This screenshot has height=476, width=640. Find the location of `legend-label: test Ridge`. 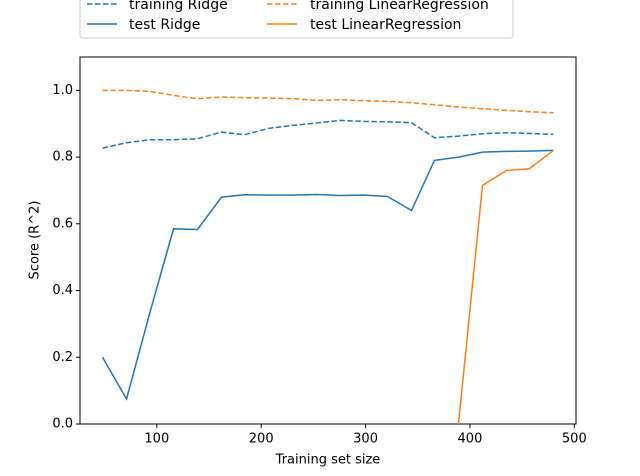

legend-label: test Ridge is located at coordinates (164, 25).